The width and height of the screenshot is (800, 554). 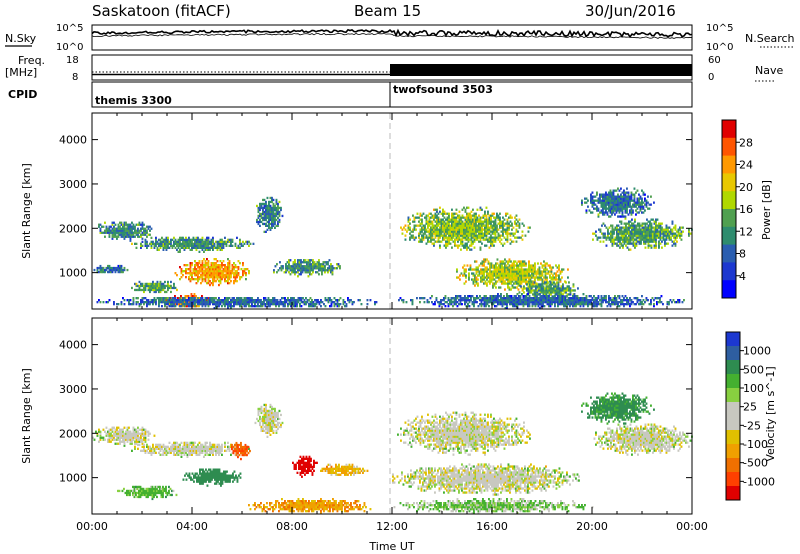 What do you see at coordinates (325, 266) in the screenshot?
I see `data-cell-1955` at bounding box center [325, 266].